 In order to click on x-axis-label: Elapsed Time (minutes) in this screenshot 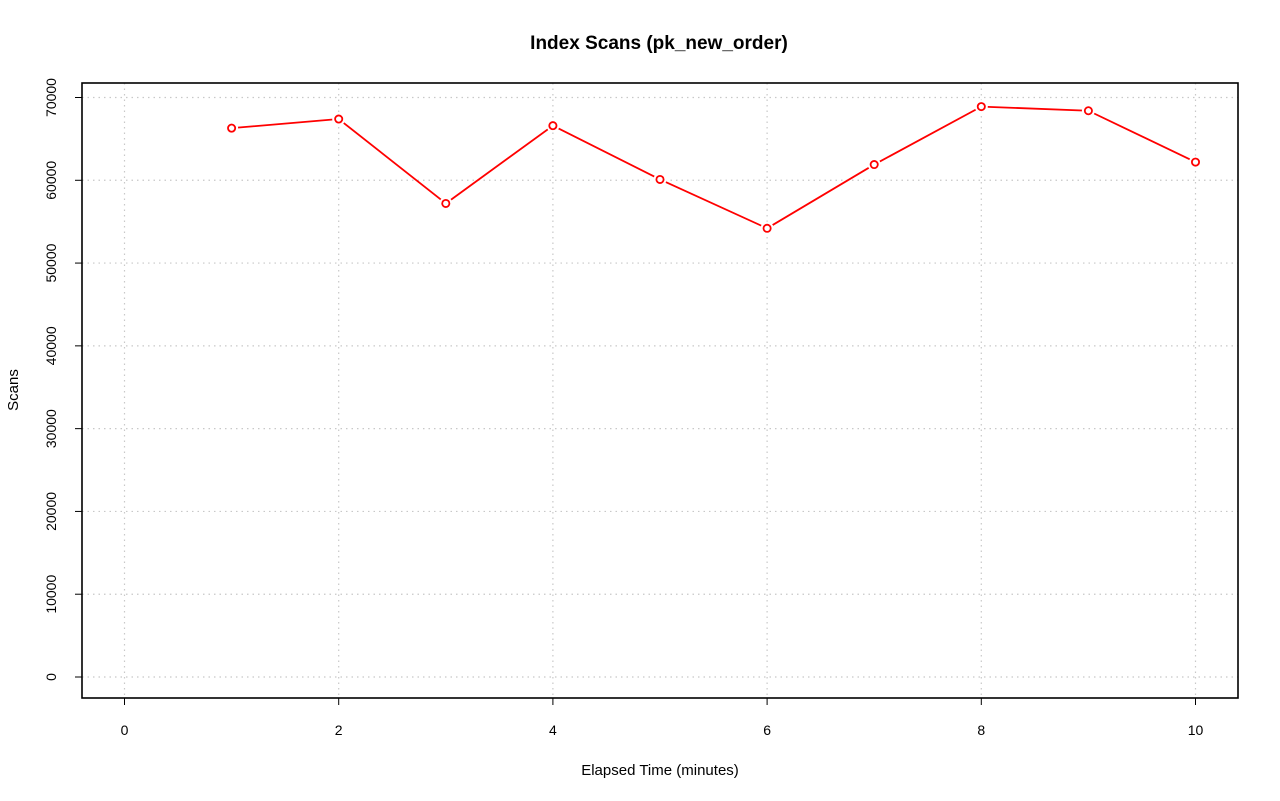, I will do `click(660, 770)`.